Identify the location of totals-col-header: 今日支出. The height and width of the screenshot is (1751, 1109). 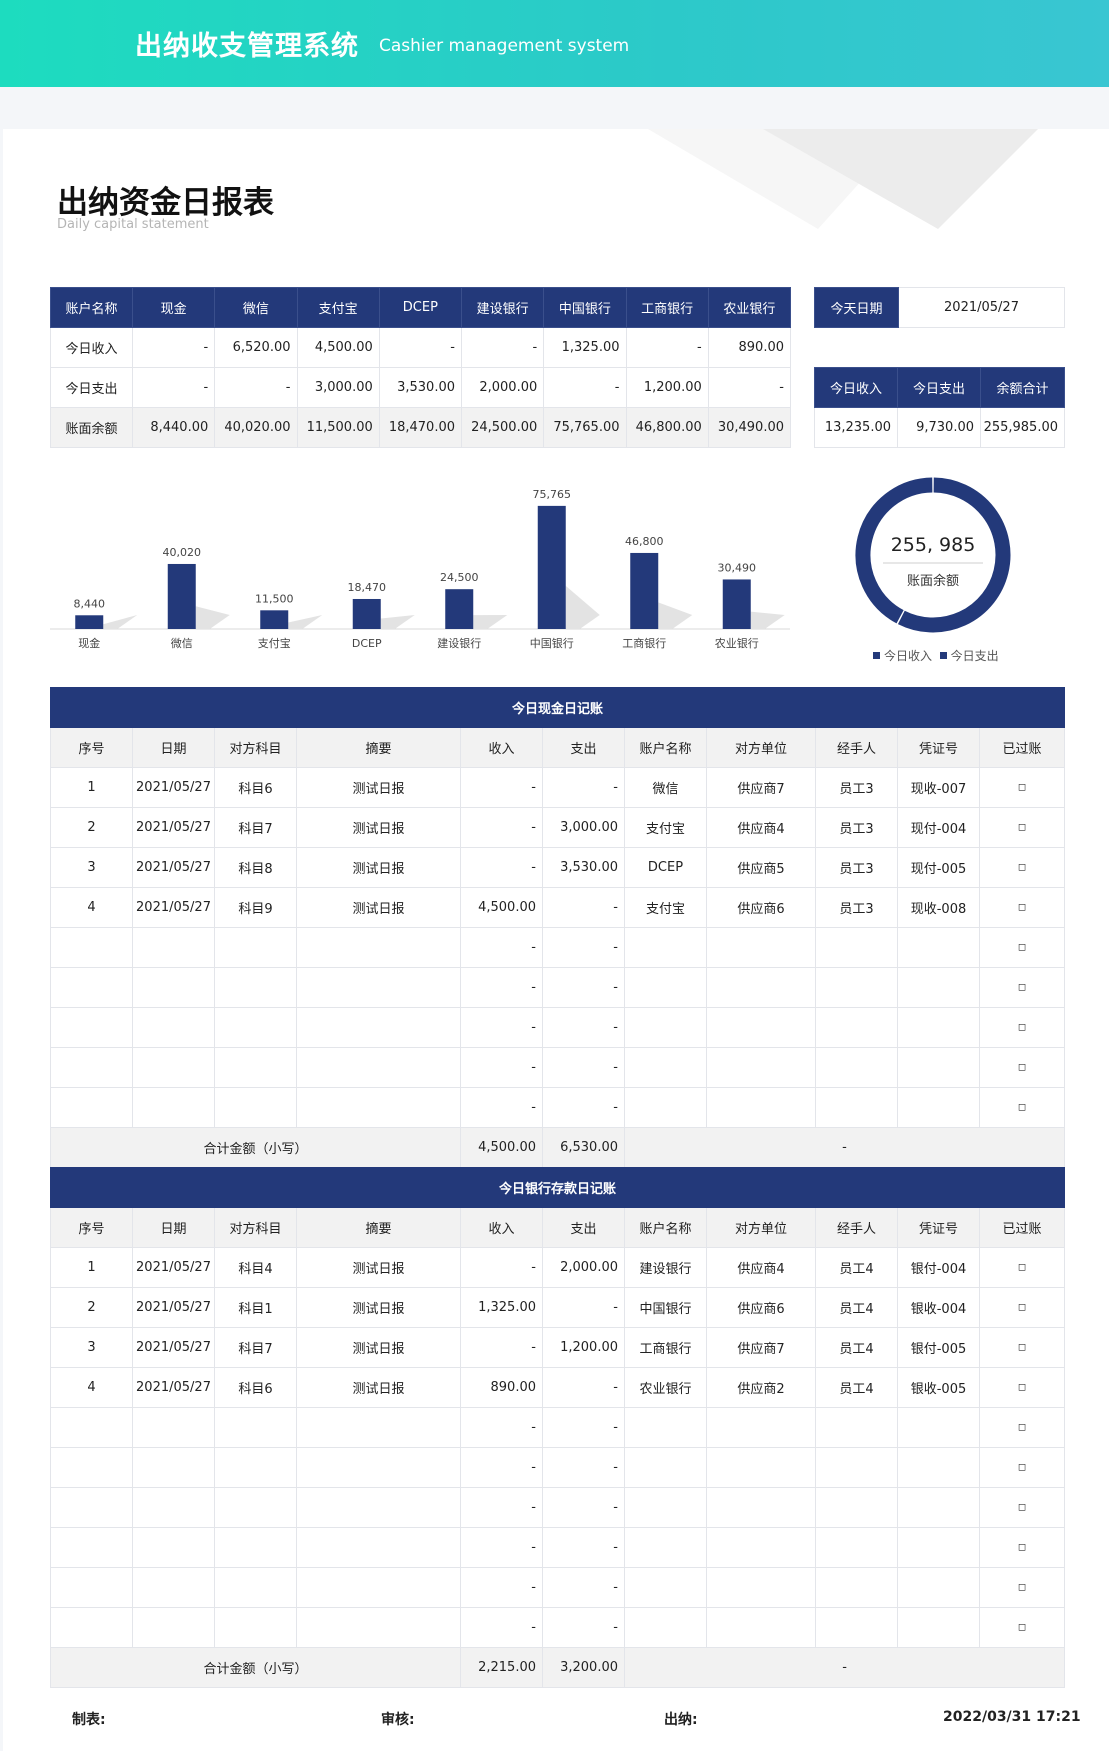
(939, 387).